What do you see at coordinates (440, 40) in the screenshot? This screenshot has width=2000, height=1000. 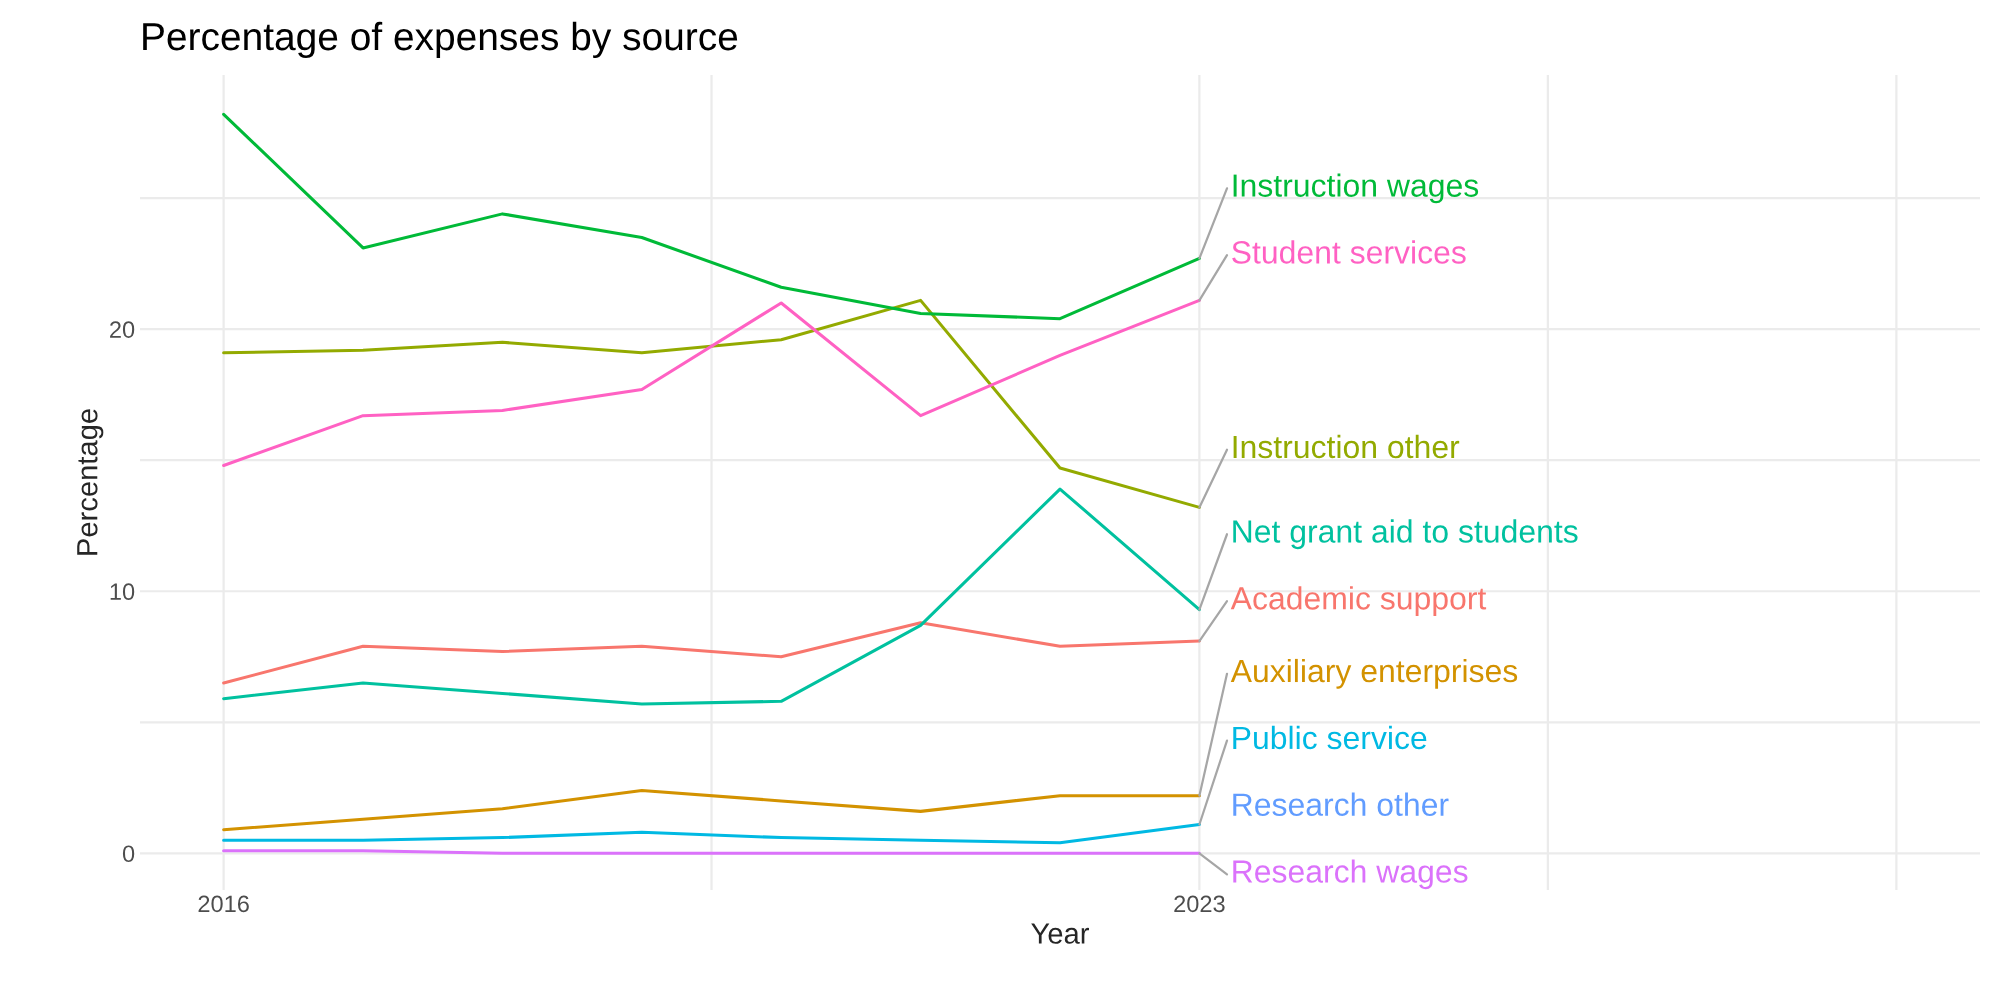 I see `chart-title: Percentage of expenses by source` at bounding box center [440, 40].